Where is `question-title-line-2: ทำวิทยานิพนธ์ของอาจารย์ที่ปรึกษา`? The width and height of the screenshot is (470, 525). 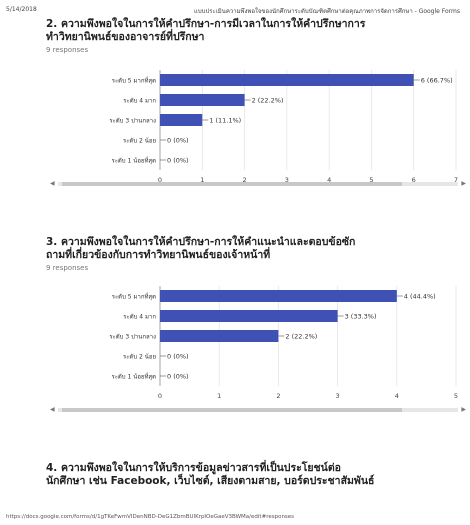 question-title-line-2: ทำวิทยานิพนธ์ของอาจารย์ที่ปรึกษา is located at coordinates (125, 37).